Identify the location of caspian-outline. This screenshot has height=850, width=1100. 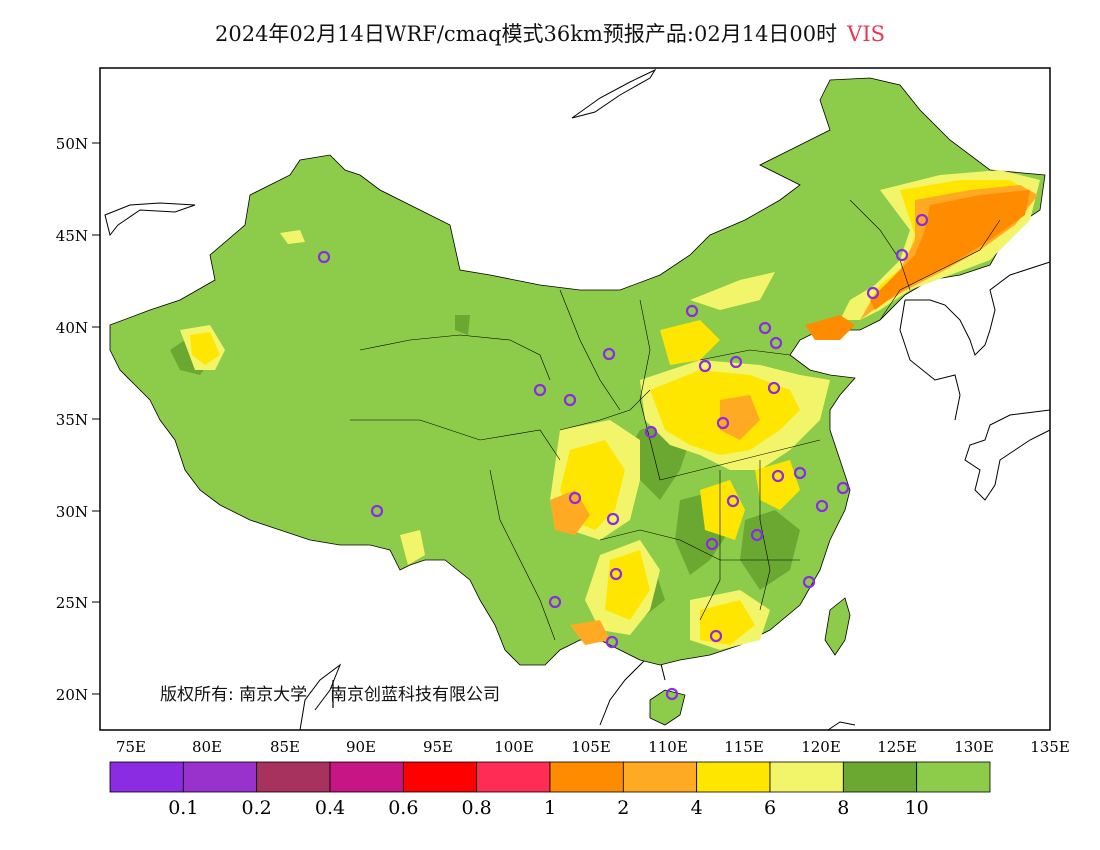
(150, 219).